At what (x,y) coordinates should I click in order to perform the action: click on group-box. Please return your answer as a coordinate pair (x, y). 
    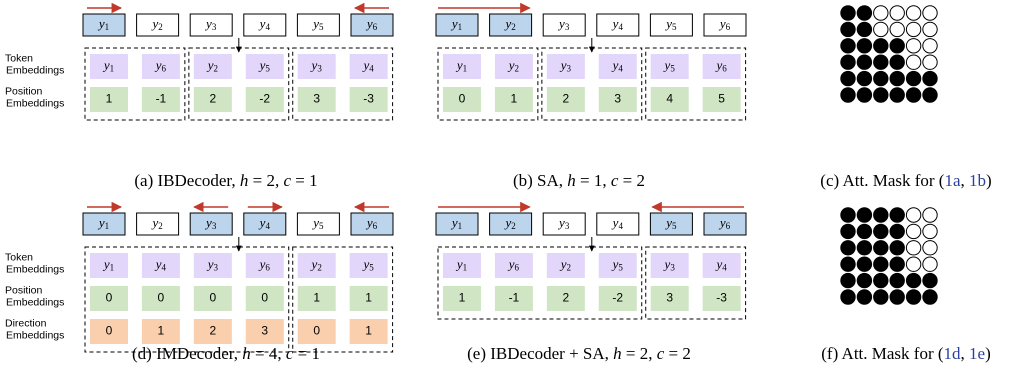
    Looking at the image, I should click on (239, 84).